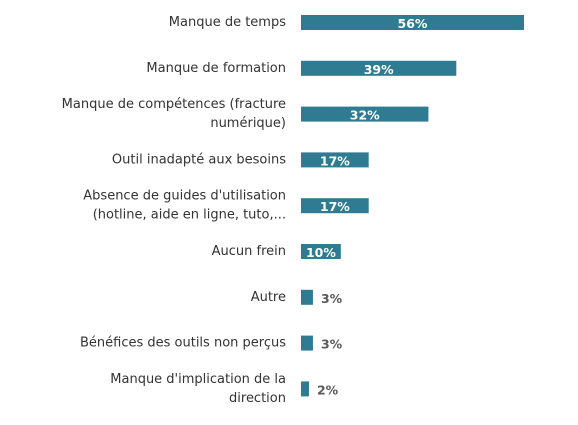 The image size is (578, 425). What do you see at coordinates (184, 196) in the screenshot?
I see `category-label: Absence de guides d'utilisation` at bounding box center [184, 196].